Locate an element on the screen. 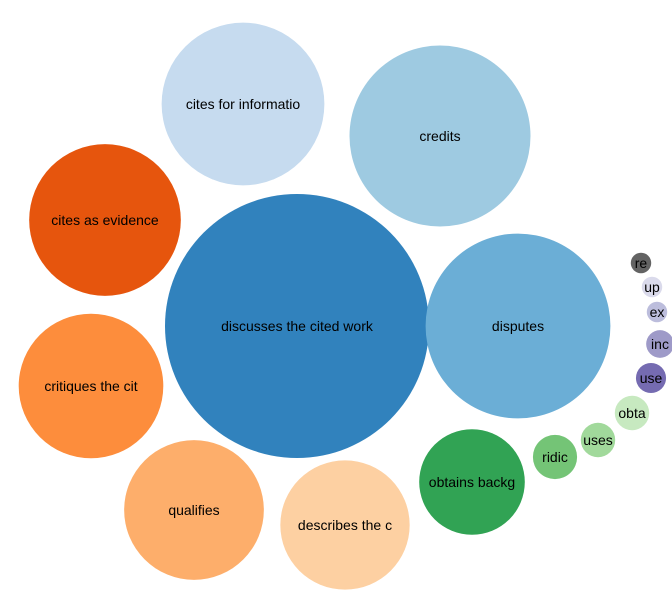 The height and width of the screenshot is (595, 672). bubble-label: use is located at coordinates (651, 378).